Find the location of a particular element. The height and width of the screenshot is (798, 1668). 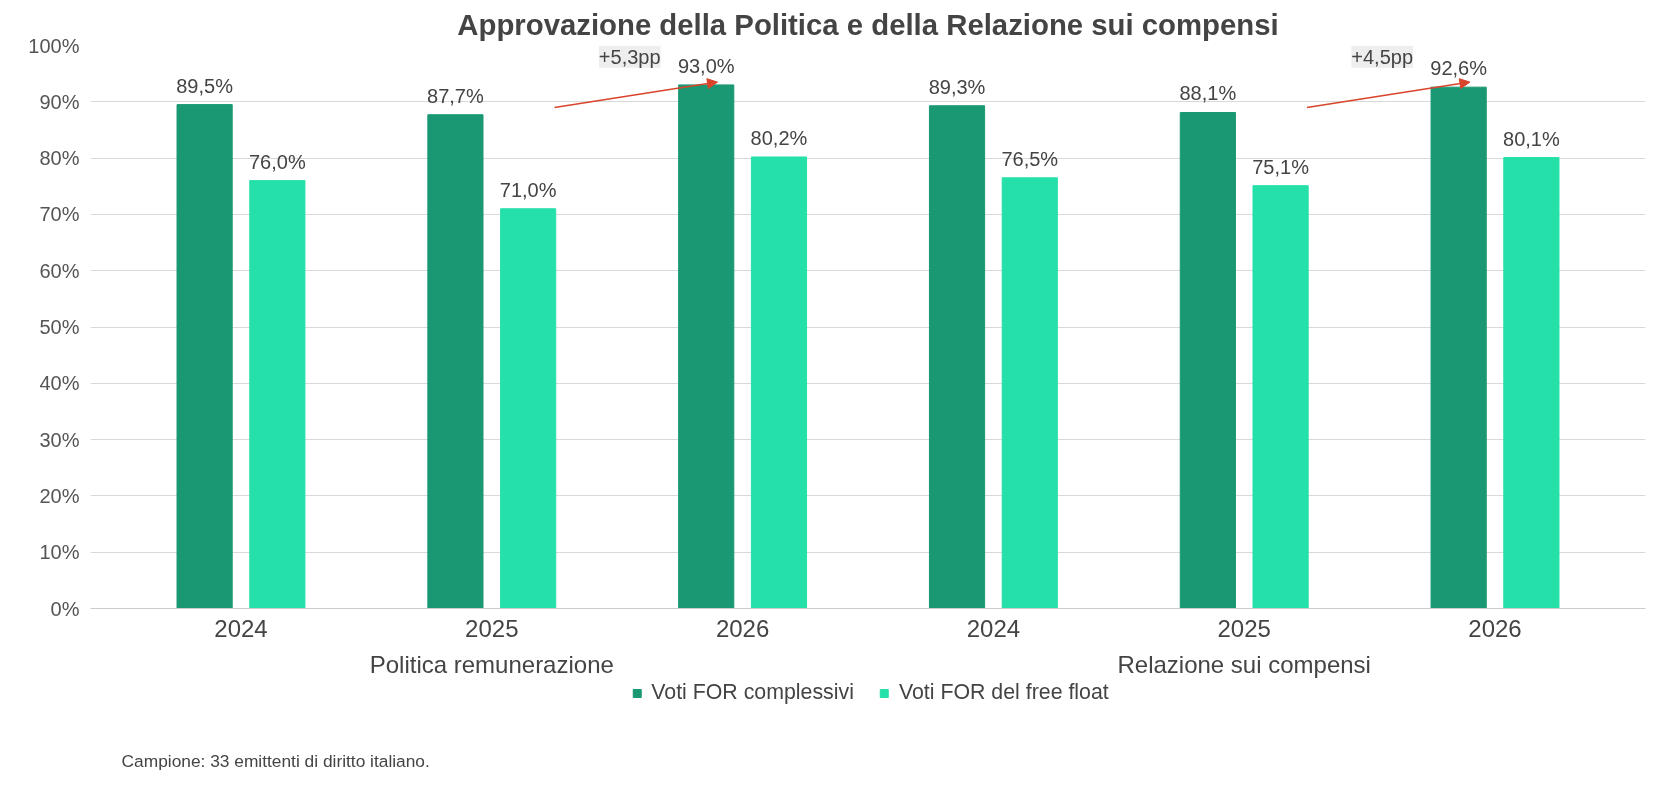

y-tick-label: 30% is located at coordinates (59, 439).